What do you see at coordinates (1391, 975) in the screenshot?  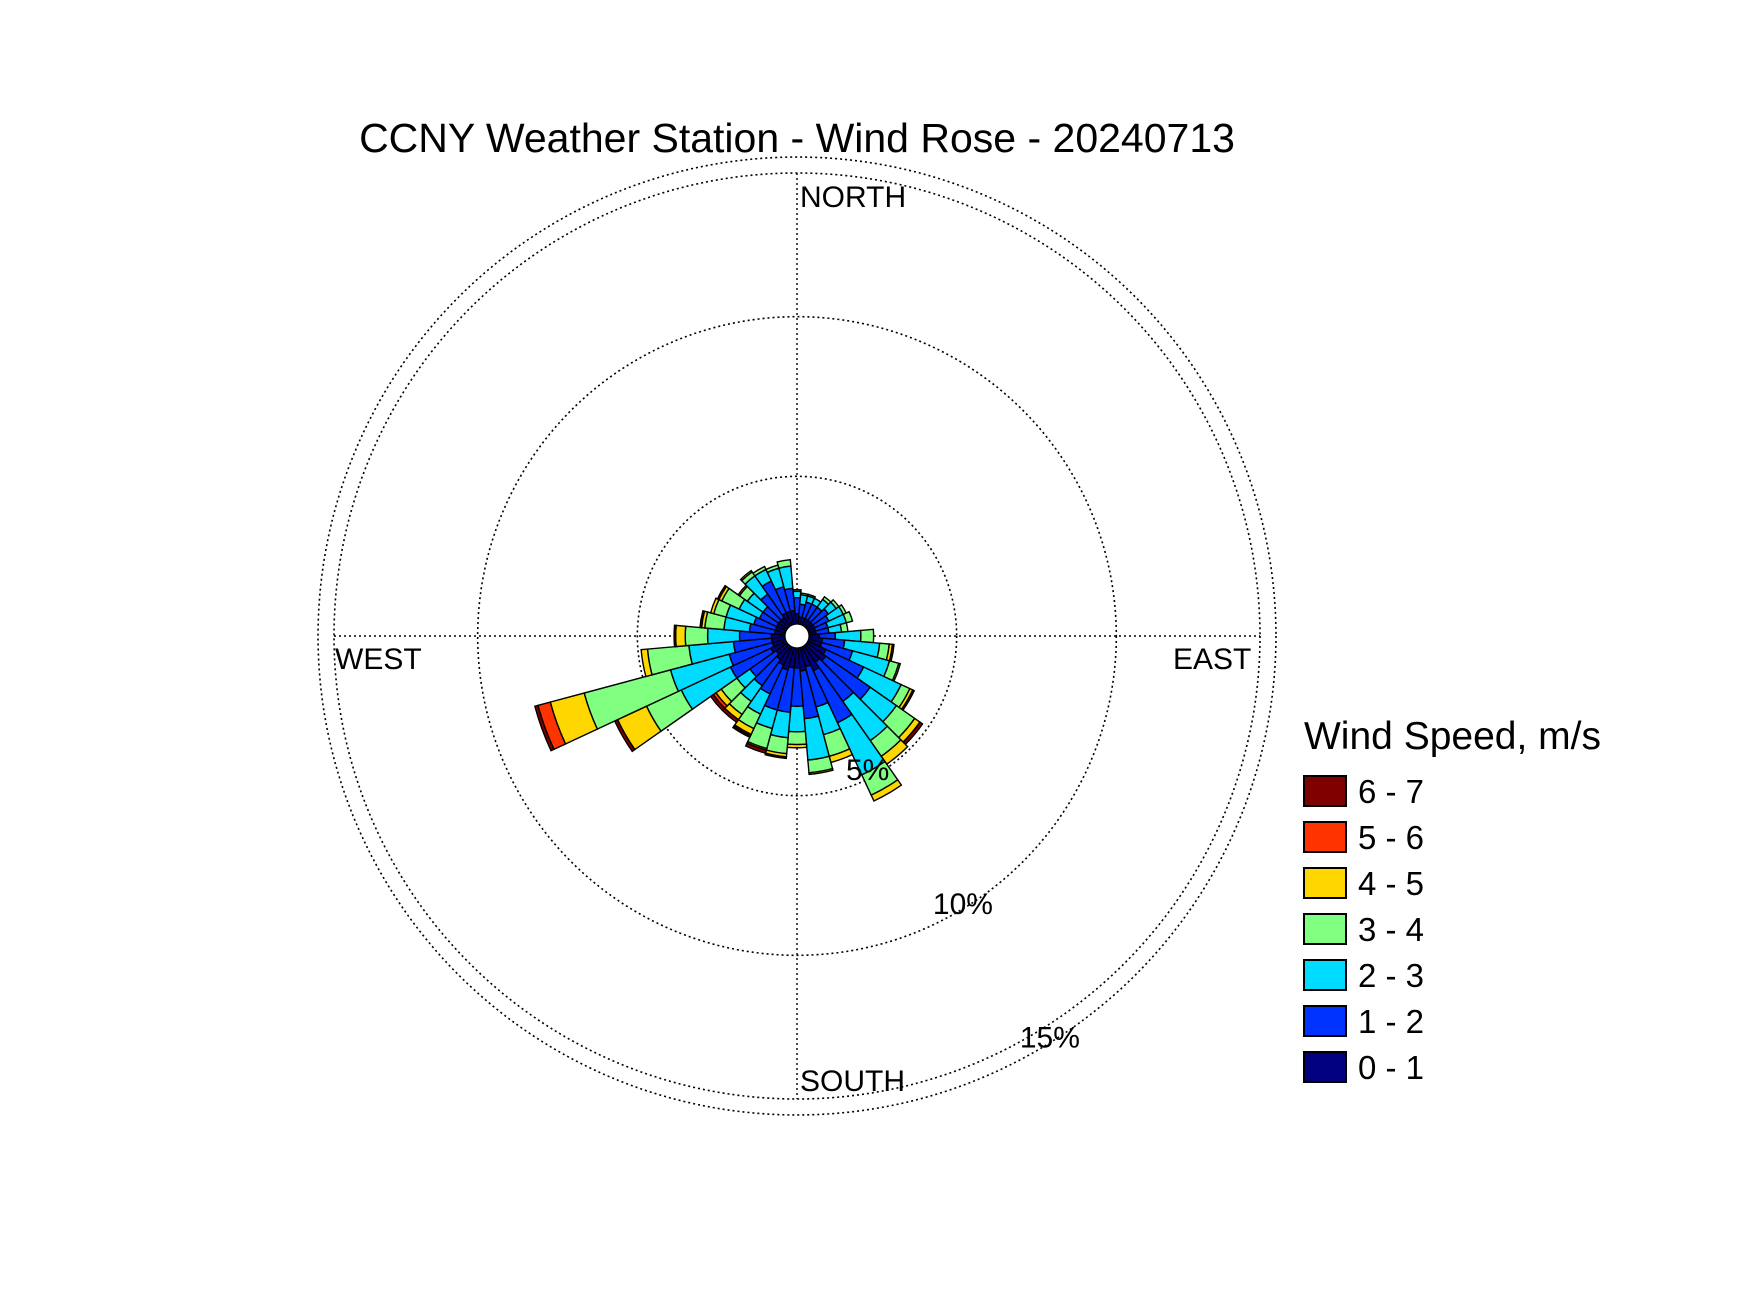 I see `legend-label-2-3: 2 - 3` at bounding box center [1391, 975].